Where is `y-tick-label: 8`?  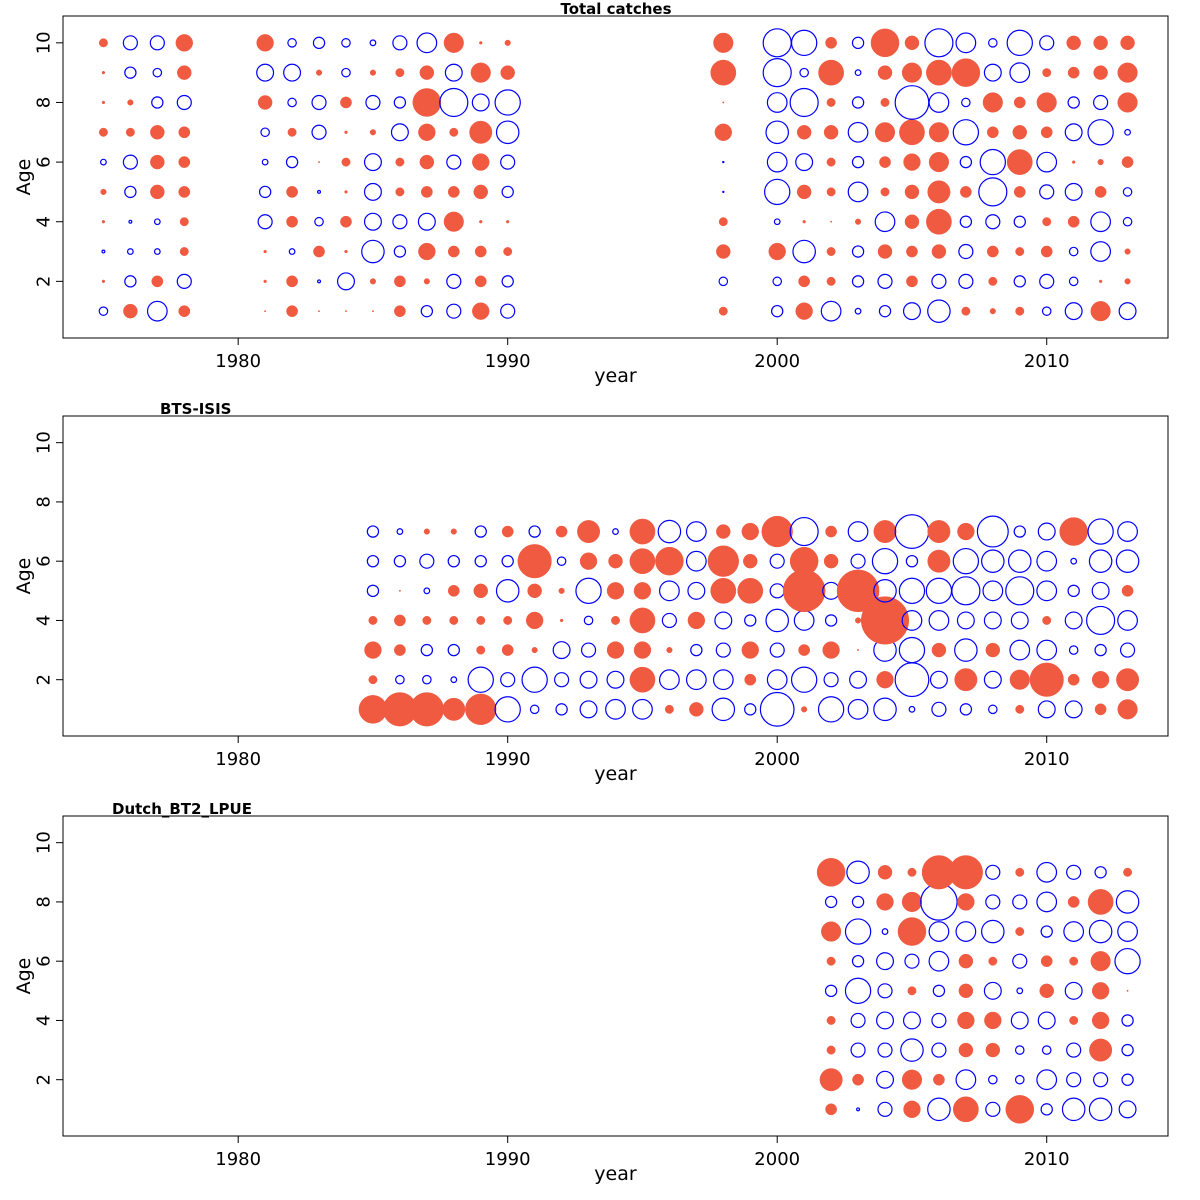
y-tick-label: 8 is located at coordinates (44, 901).